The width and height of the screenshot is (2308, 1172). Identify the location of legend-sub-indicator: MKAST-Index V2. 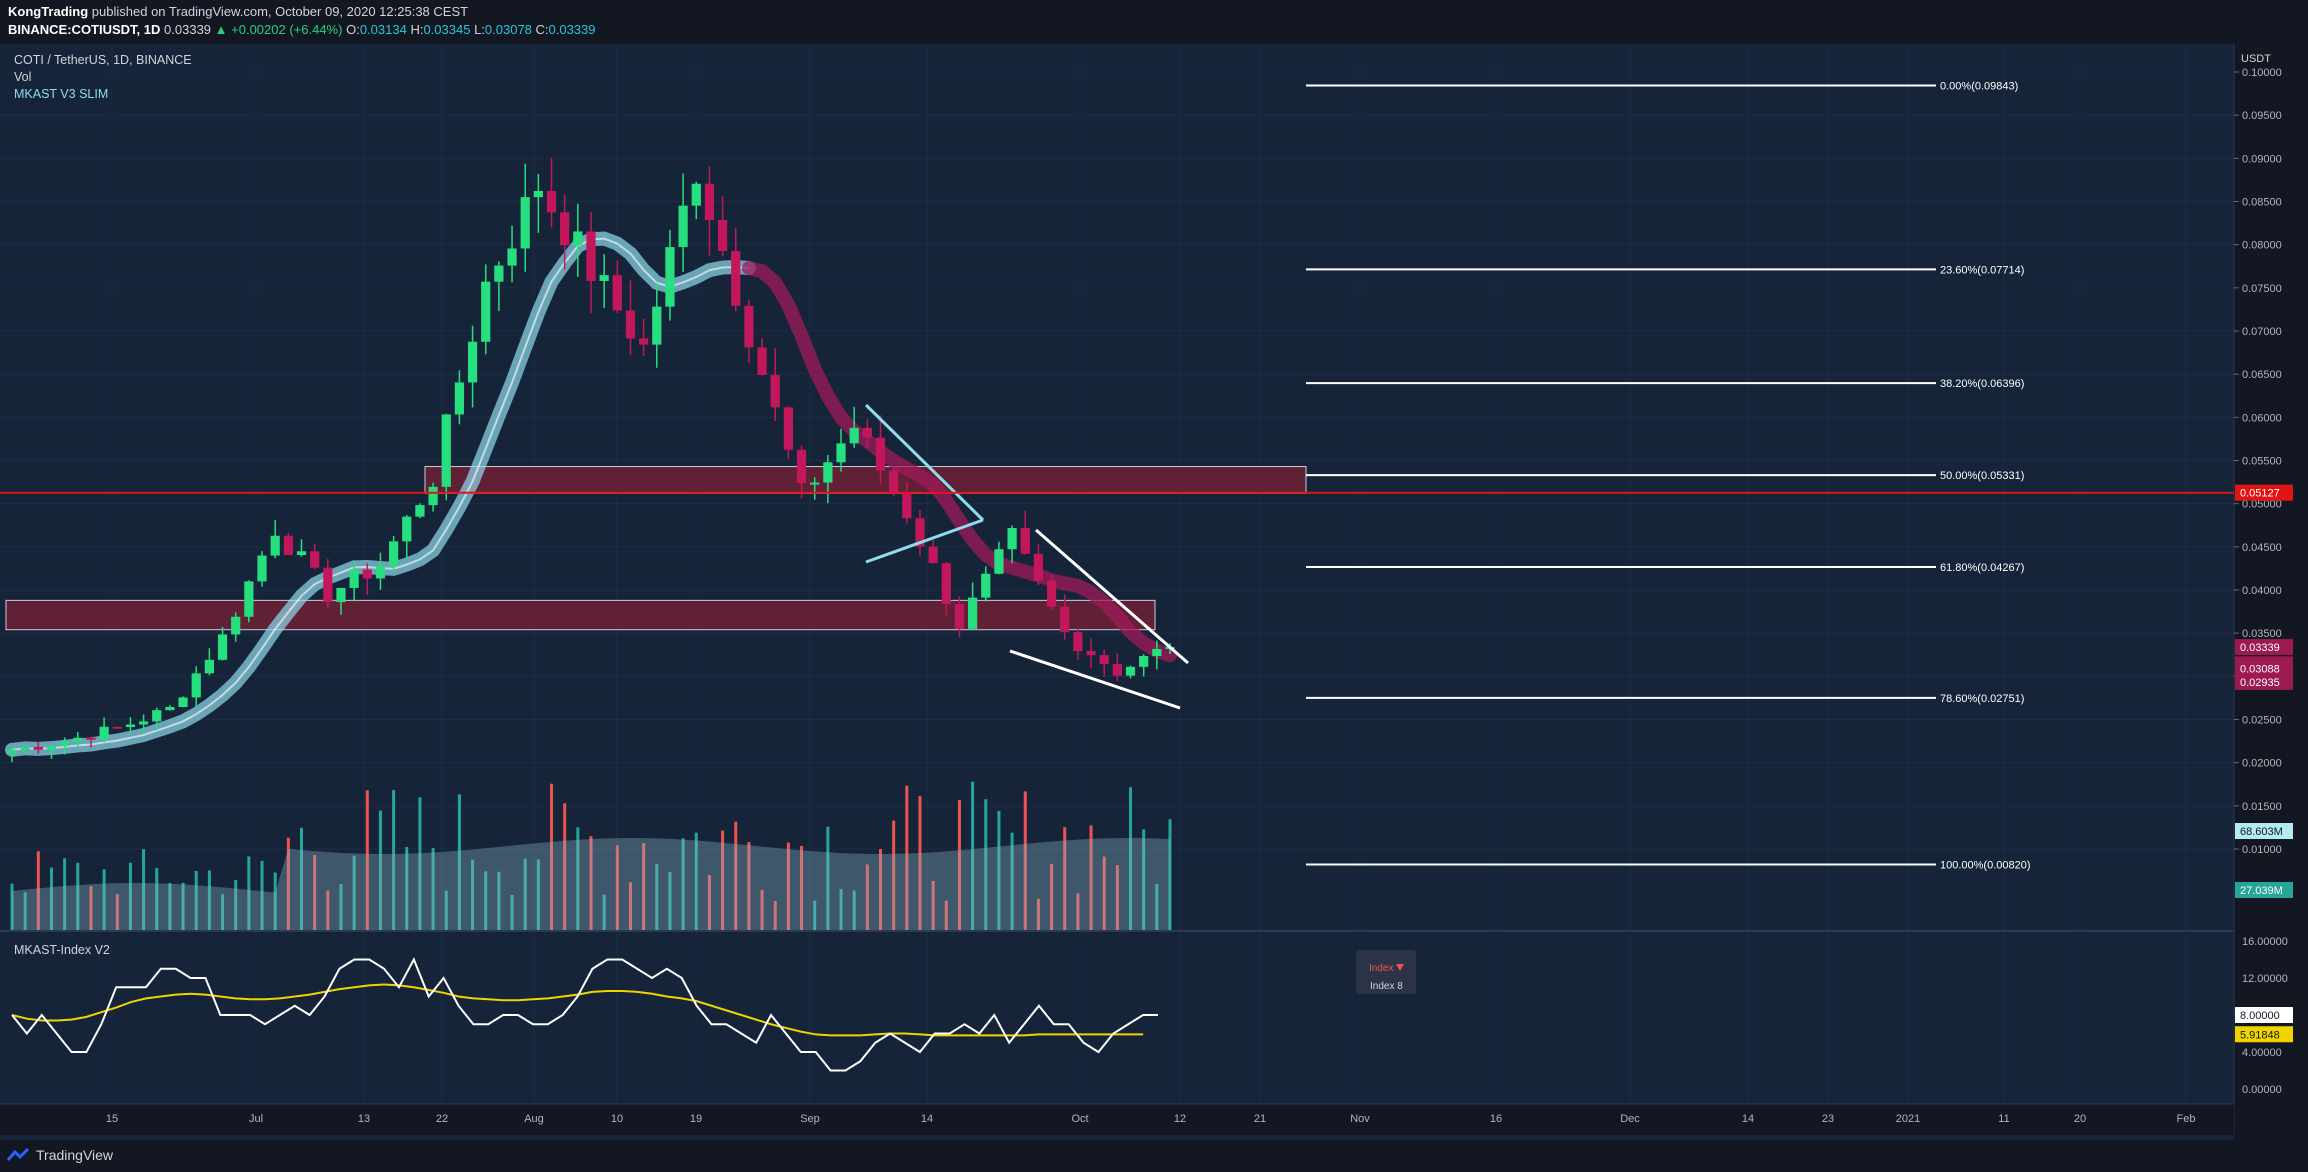
(62, 950).